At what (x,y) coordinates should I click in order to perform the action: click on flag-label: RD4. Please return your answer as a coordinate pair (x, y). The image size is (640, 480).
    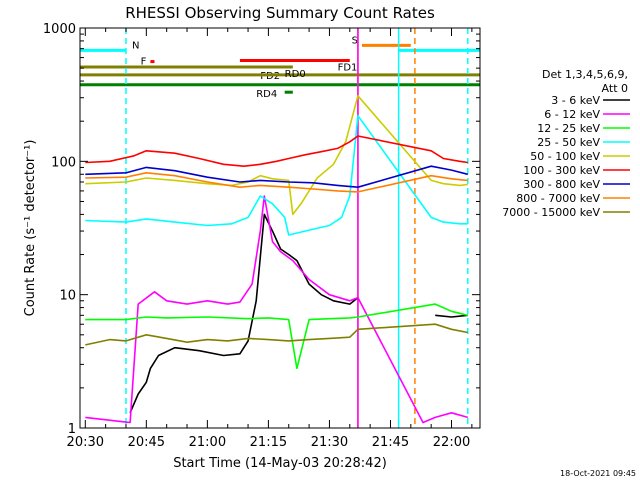
    Looking at the image, I should click on (266, 94).